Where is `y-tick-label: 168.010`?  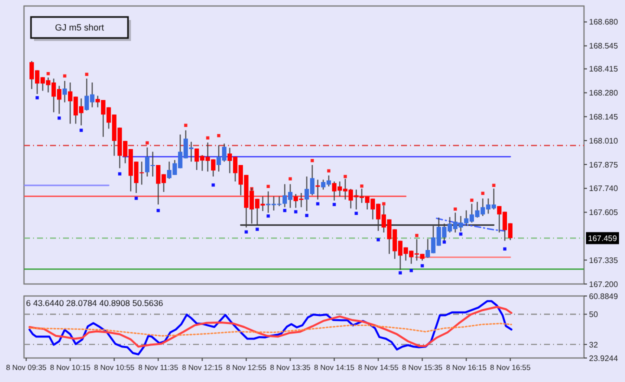
y-tick-label: 168.010 is located at coordinates (603, 141).